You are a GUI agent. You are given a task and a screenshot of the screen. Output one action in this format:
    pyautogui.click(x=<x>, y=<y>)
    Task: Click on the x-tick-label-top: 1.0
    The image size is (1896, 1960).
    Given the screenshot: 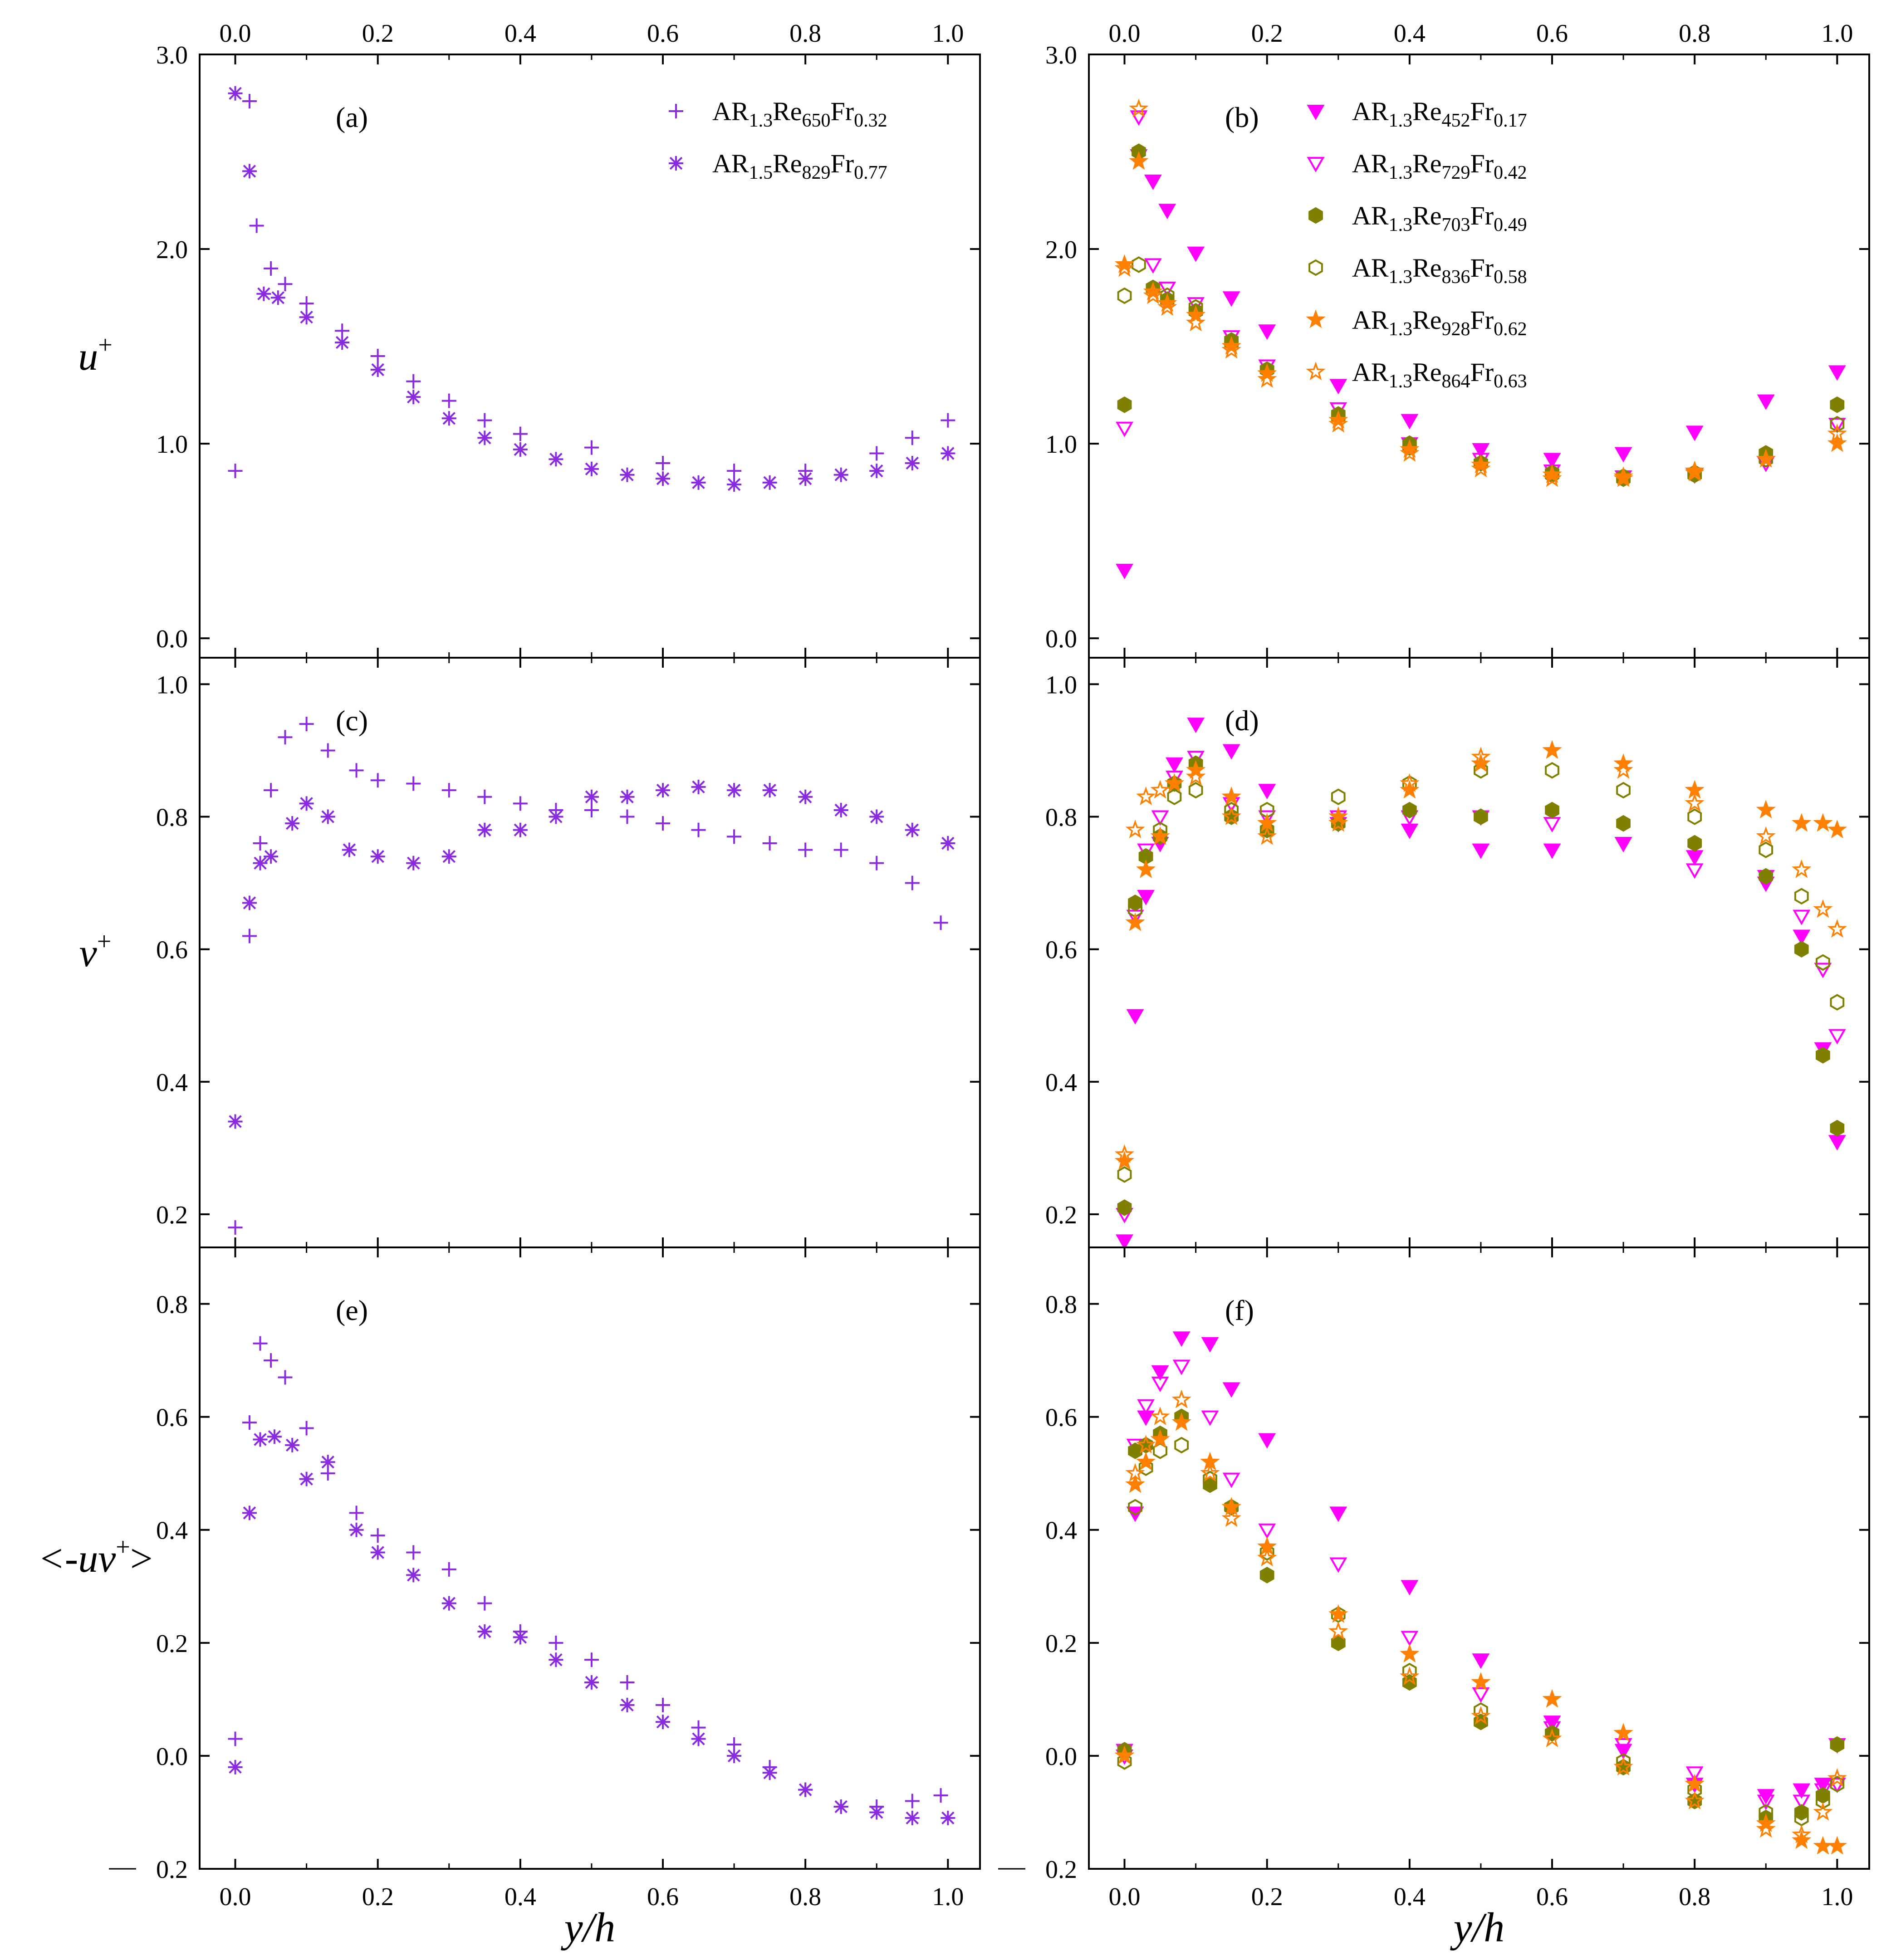 What is the action you would take?
    pyautogui.click(x=948, y=34)
    